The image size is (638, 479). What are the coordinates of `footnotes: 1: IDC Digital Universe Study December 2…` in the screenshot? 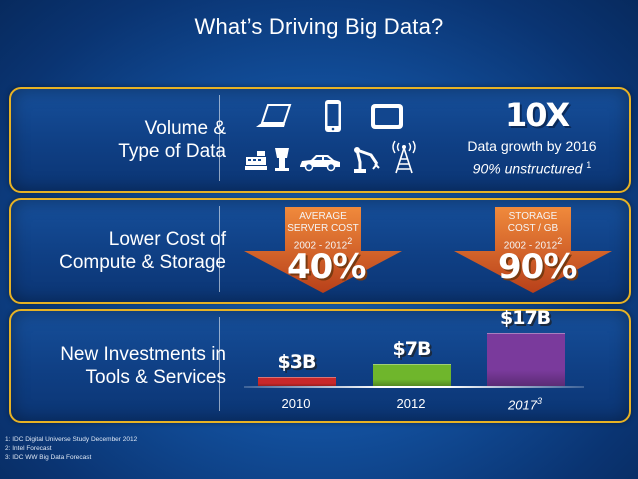 It's located at (71, 448).